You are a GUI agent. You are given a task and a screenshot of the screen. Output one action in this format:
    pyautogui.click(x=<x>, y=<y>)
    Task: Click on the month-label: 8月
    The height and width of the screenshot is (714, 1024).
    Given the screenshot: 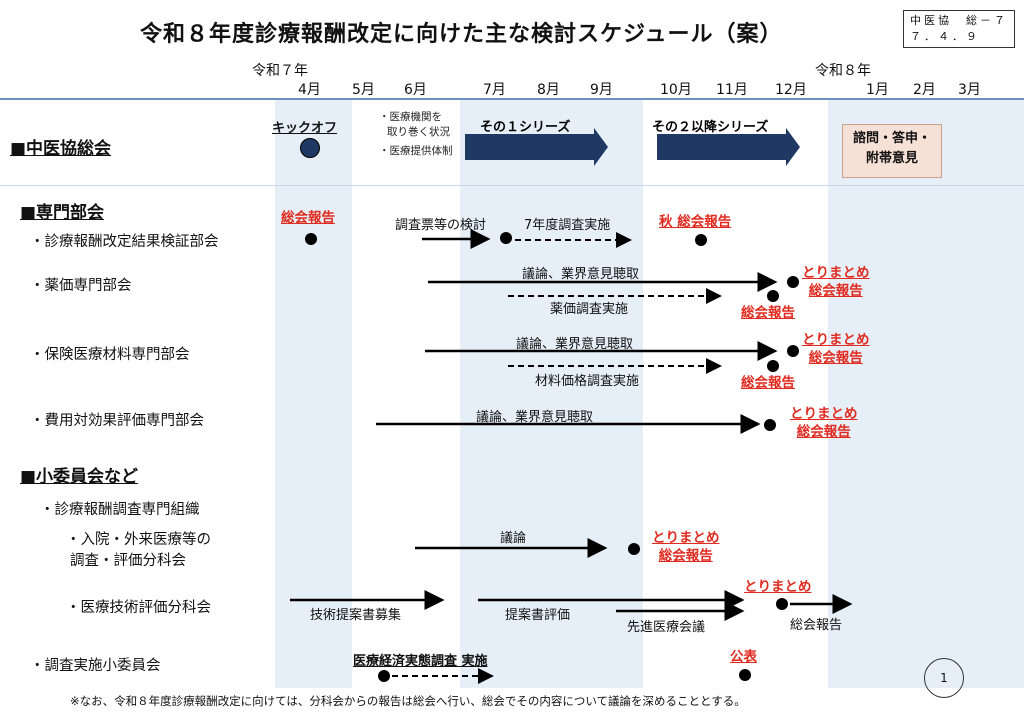 What is the action you would take?
    pyautogui.click(x=548, y=90)
    